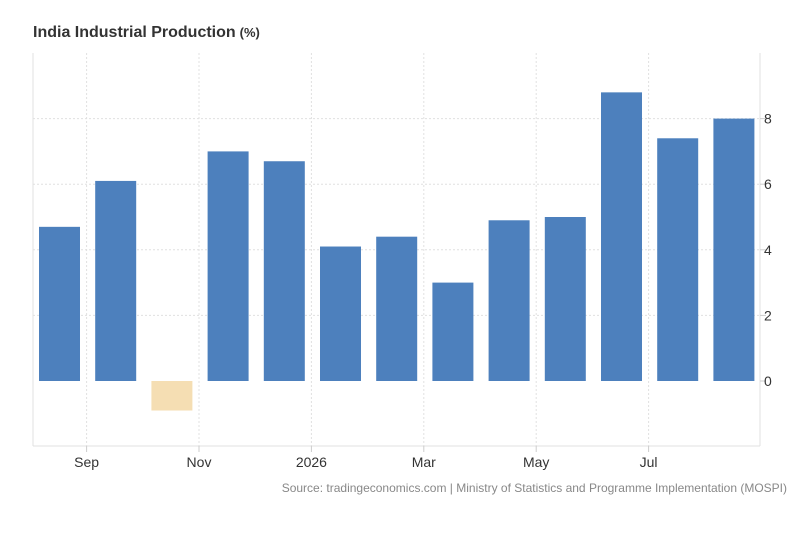 The height and width of the screenshot is (546, 800). Describe the element at coordinates (536, 462) in the screenshot. I see `x-tick-label: May` at that location.